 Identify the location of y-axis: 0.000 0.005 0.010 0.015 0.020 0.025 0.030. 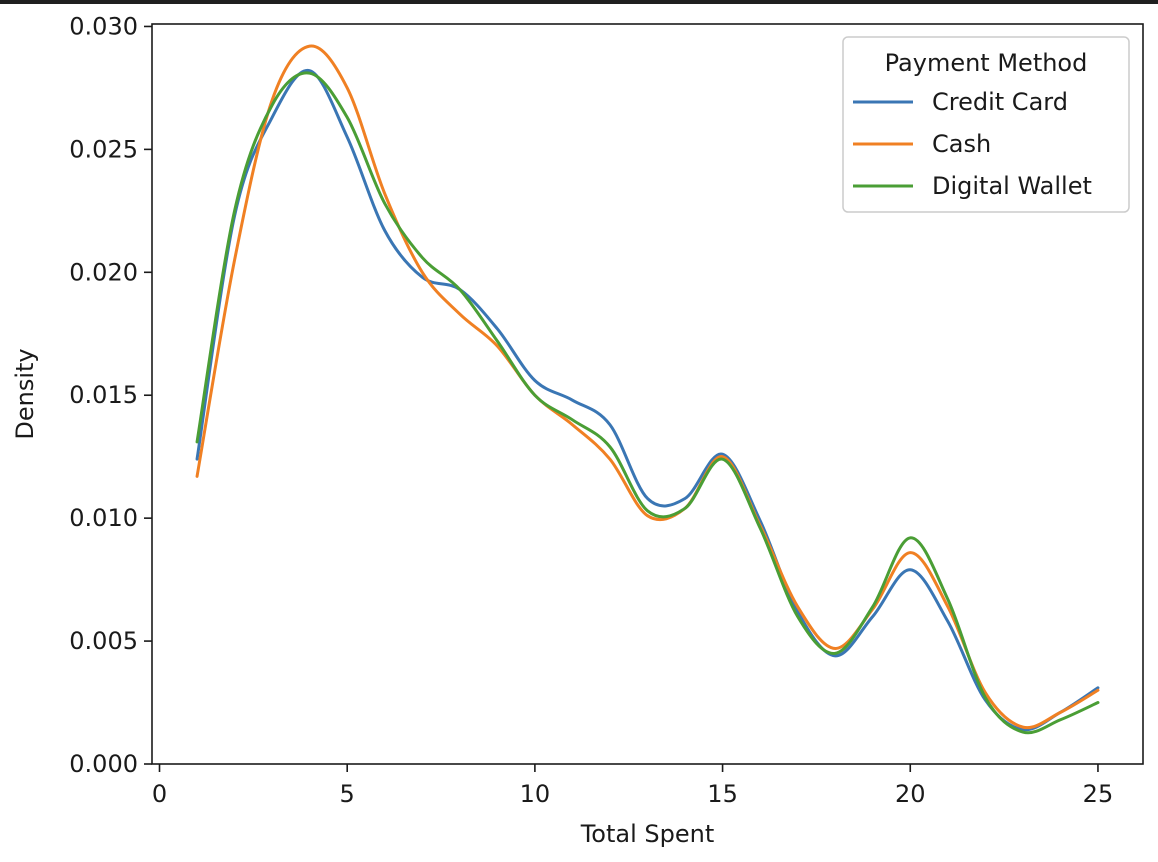
(110, 395).